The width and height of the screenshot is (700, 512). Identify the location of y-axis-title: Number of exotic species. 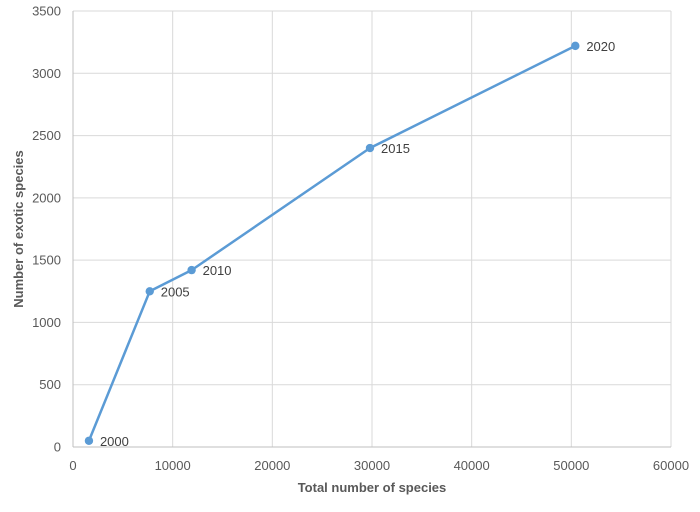
(18, 229).